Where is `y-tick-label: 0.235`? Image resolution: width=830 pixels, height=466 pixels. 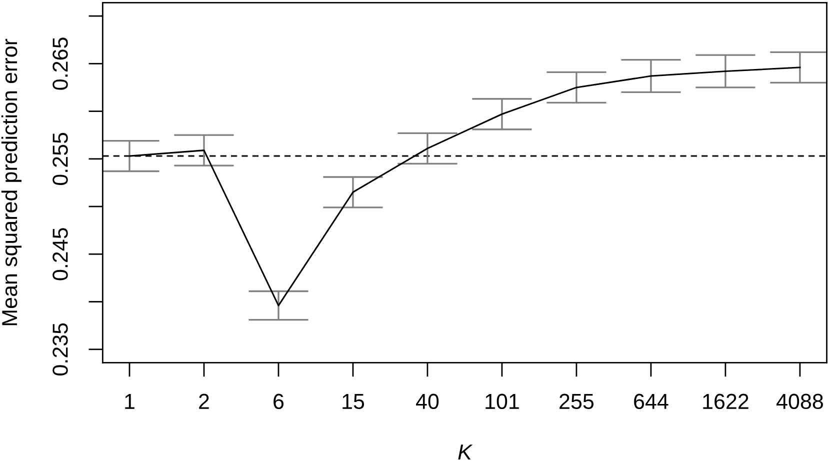 y-tick-label: 0.235 is located at coordinates (60, 349).